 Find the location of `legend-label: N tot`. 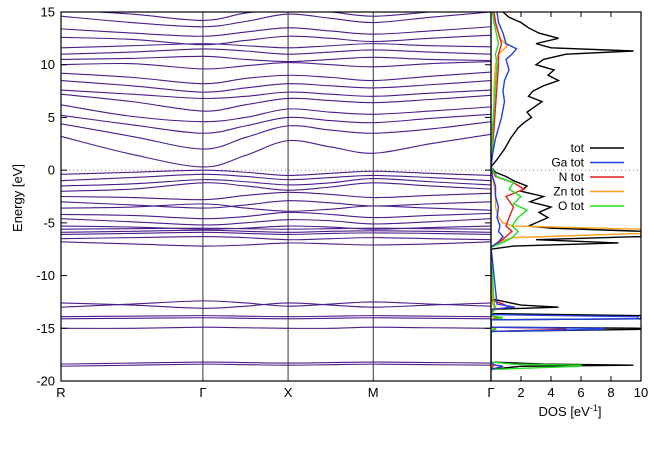

legend-label: N tot is located at coordinates (572, 177).